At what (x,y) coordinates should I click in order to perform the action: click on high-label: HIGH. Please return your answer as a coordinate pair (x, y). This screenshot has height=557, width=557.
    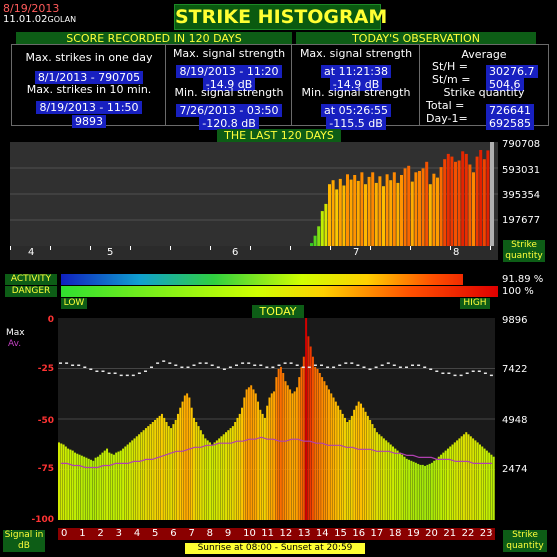
    Looking at the image, I should click on (475, 303).